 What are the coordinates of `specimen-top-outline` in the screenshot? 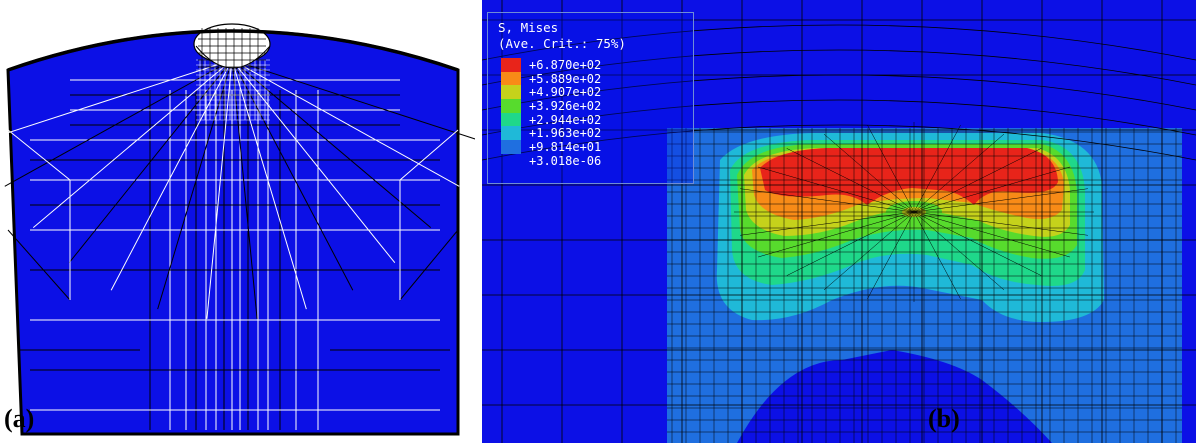 It's located at (233, 50).